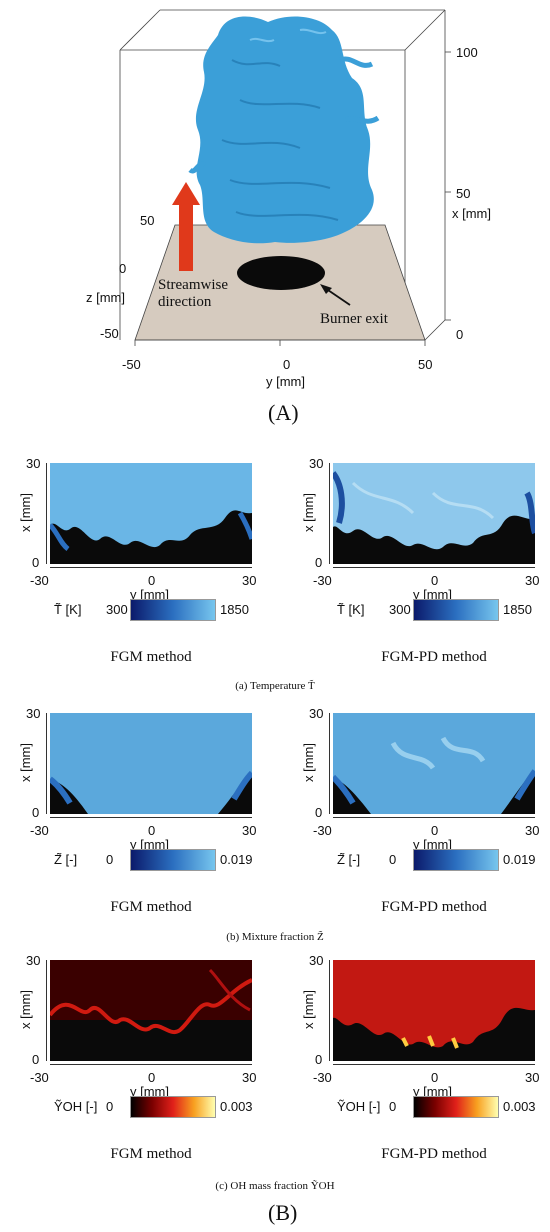  Describe the element at coordinates (109, 333) in the screenshot. I see `z-tick-minus-50: -50` at that location.